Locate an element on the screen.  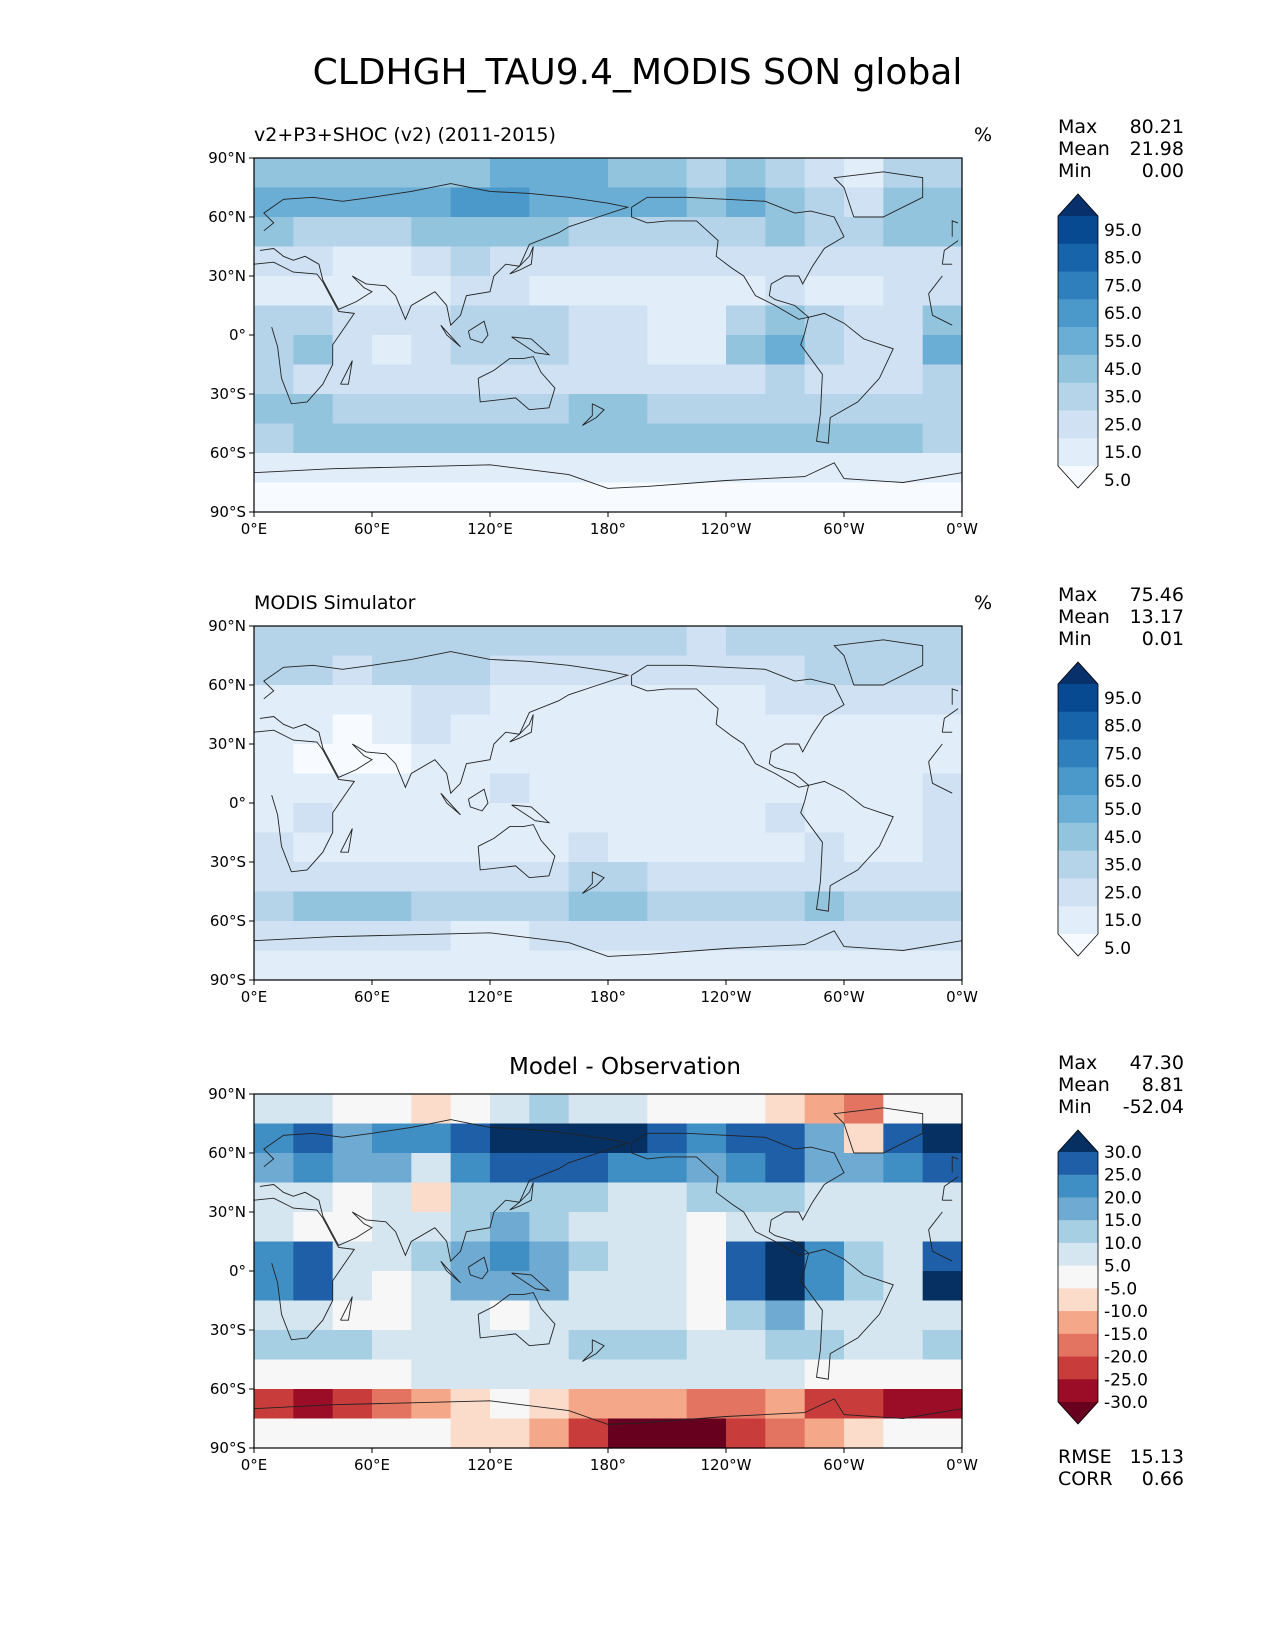
colorbar-label: 35.0 is located at coordinates (1123, 866).